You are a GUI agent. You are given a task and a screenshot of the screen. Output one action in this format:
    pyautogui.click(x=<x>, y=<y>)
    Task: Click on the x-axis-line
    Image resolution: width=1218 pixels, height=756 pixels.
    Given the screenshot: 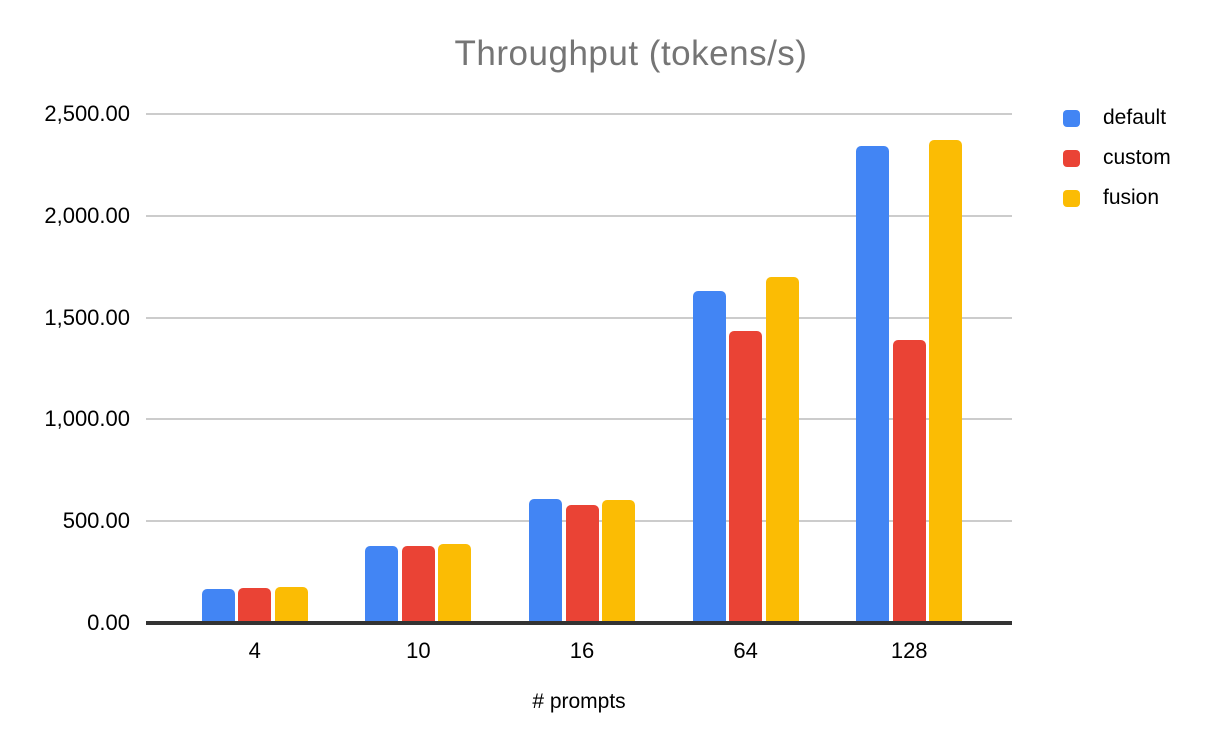 What is the action you would take?
    pyautogui.click(x=579, y=623)
    